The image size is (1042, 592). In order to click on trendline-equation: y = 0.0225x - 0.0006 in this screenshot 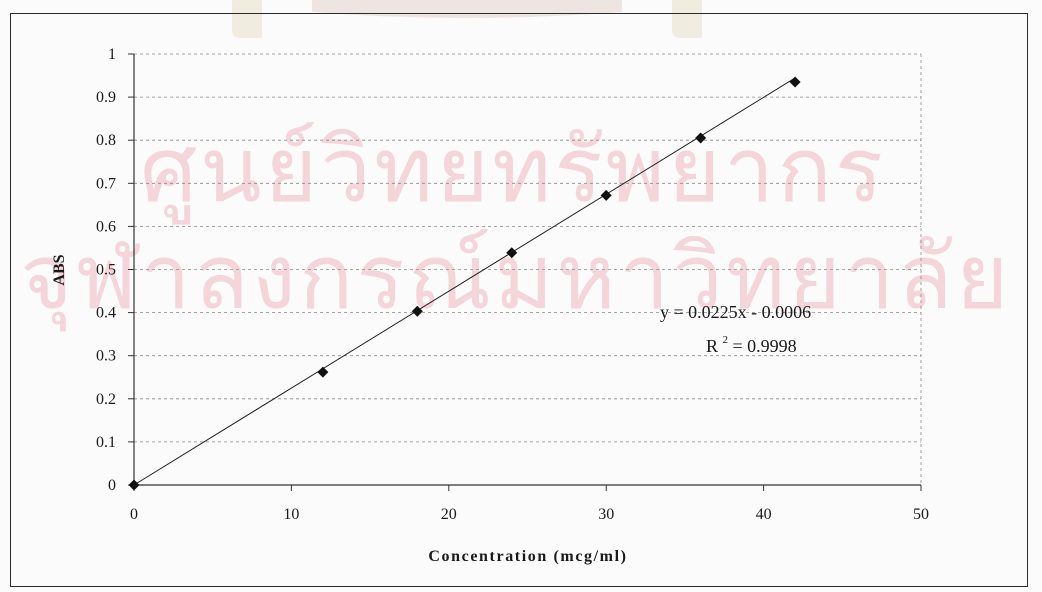, I will do `click(735, 312)`.